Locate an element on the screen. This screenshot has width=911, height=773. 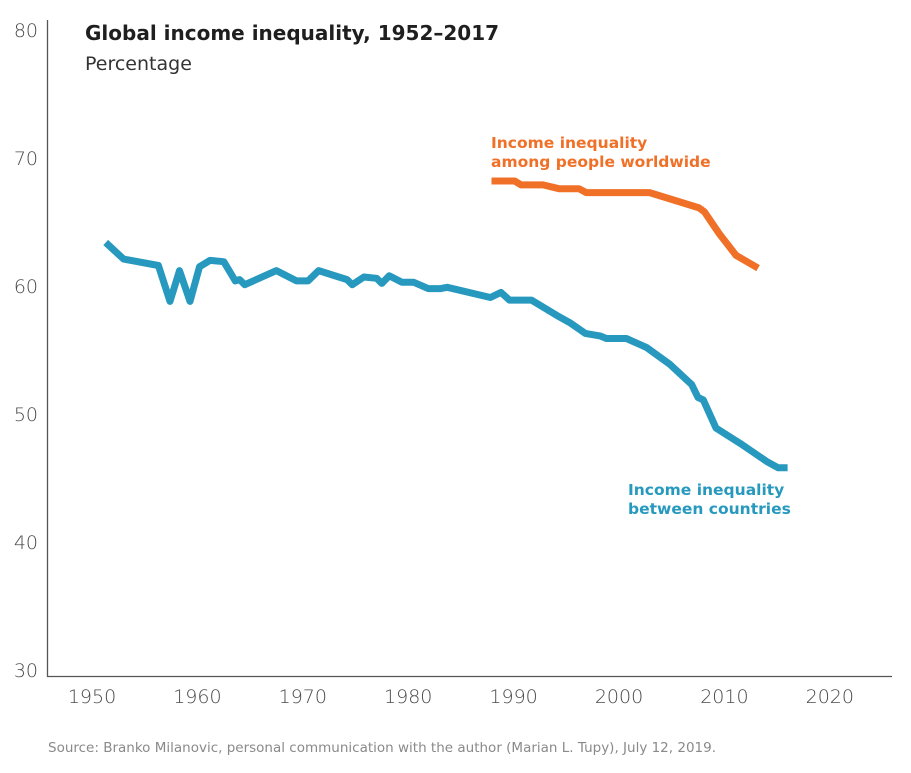
x-tick-label: 1990 is located at coordinates (513, 697).